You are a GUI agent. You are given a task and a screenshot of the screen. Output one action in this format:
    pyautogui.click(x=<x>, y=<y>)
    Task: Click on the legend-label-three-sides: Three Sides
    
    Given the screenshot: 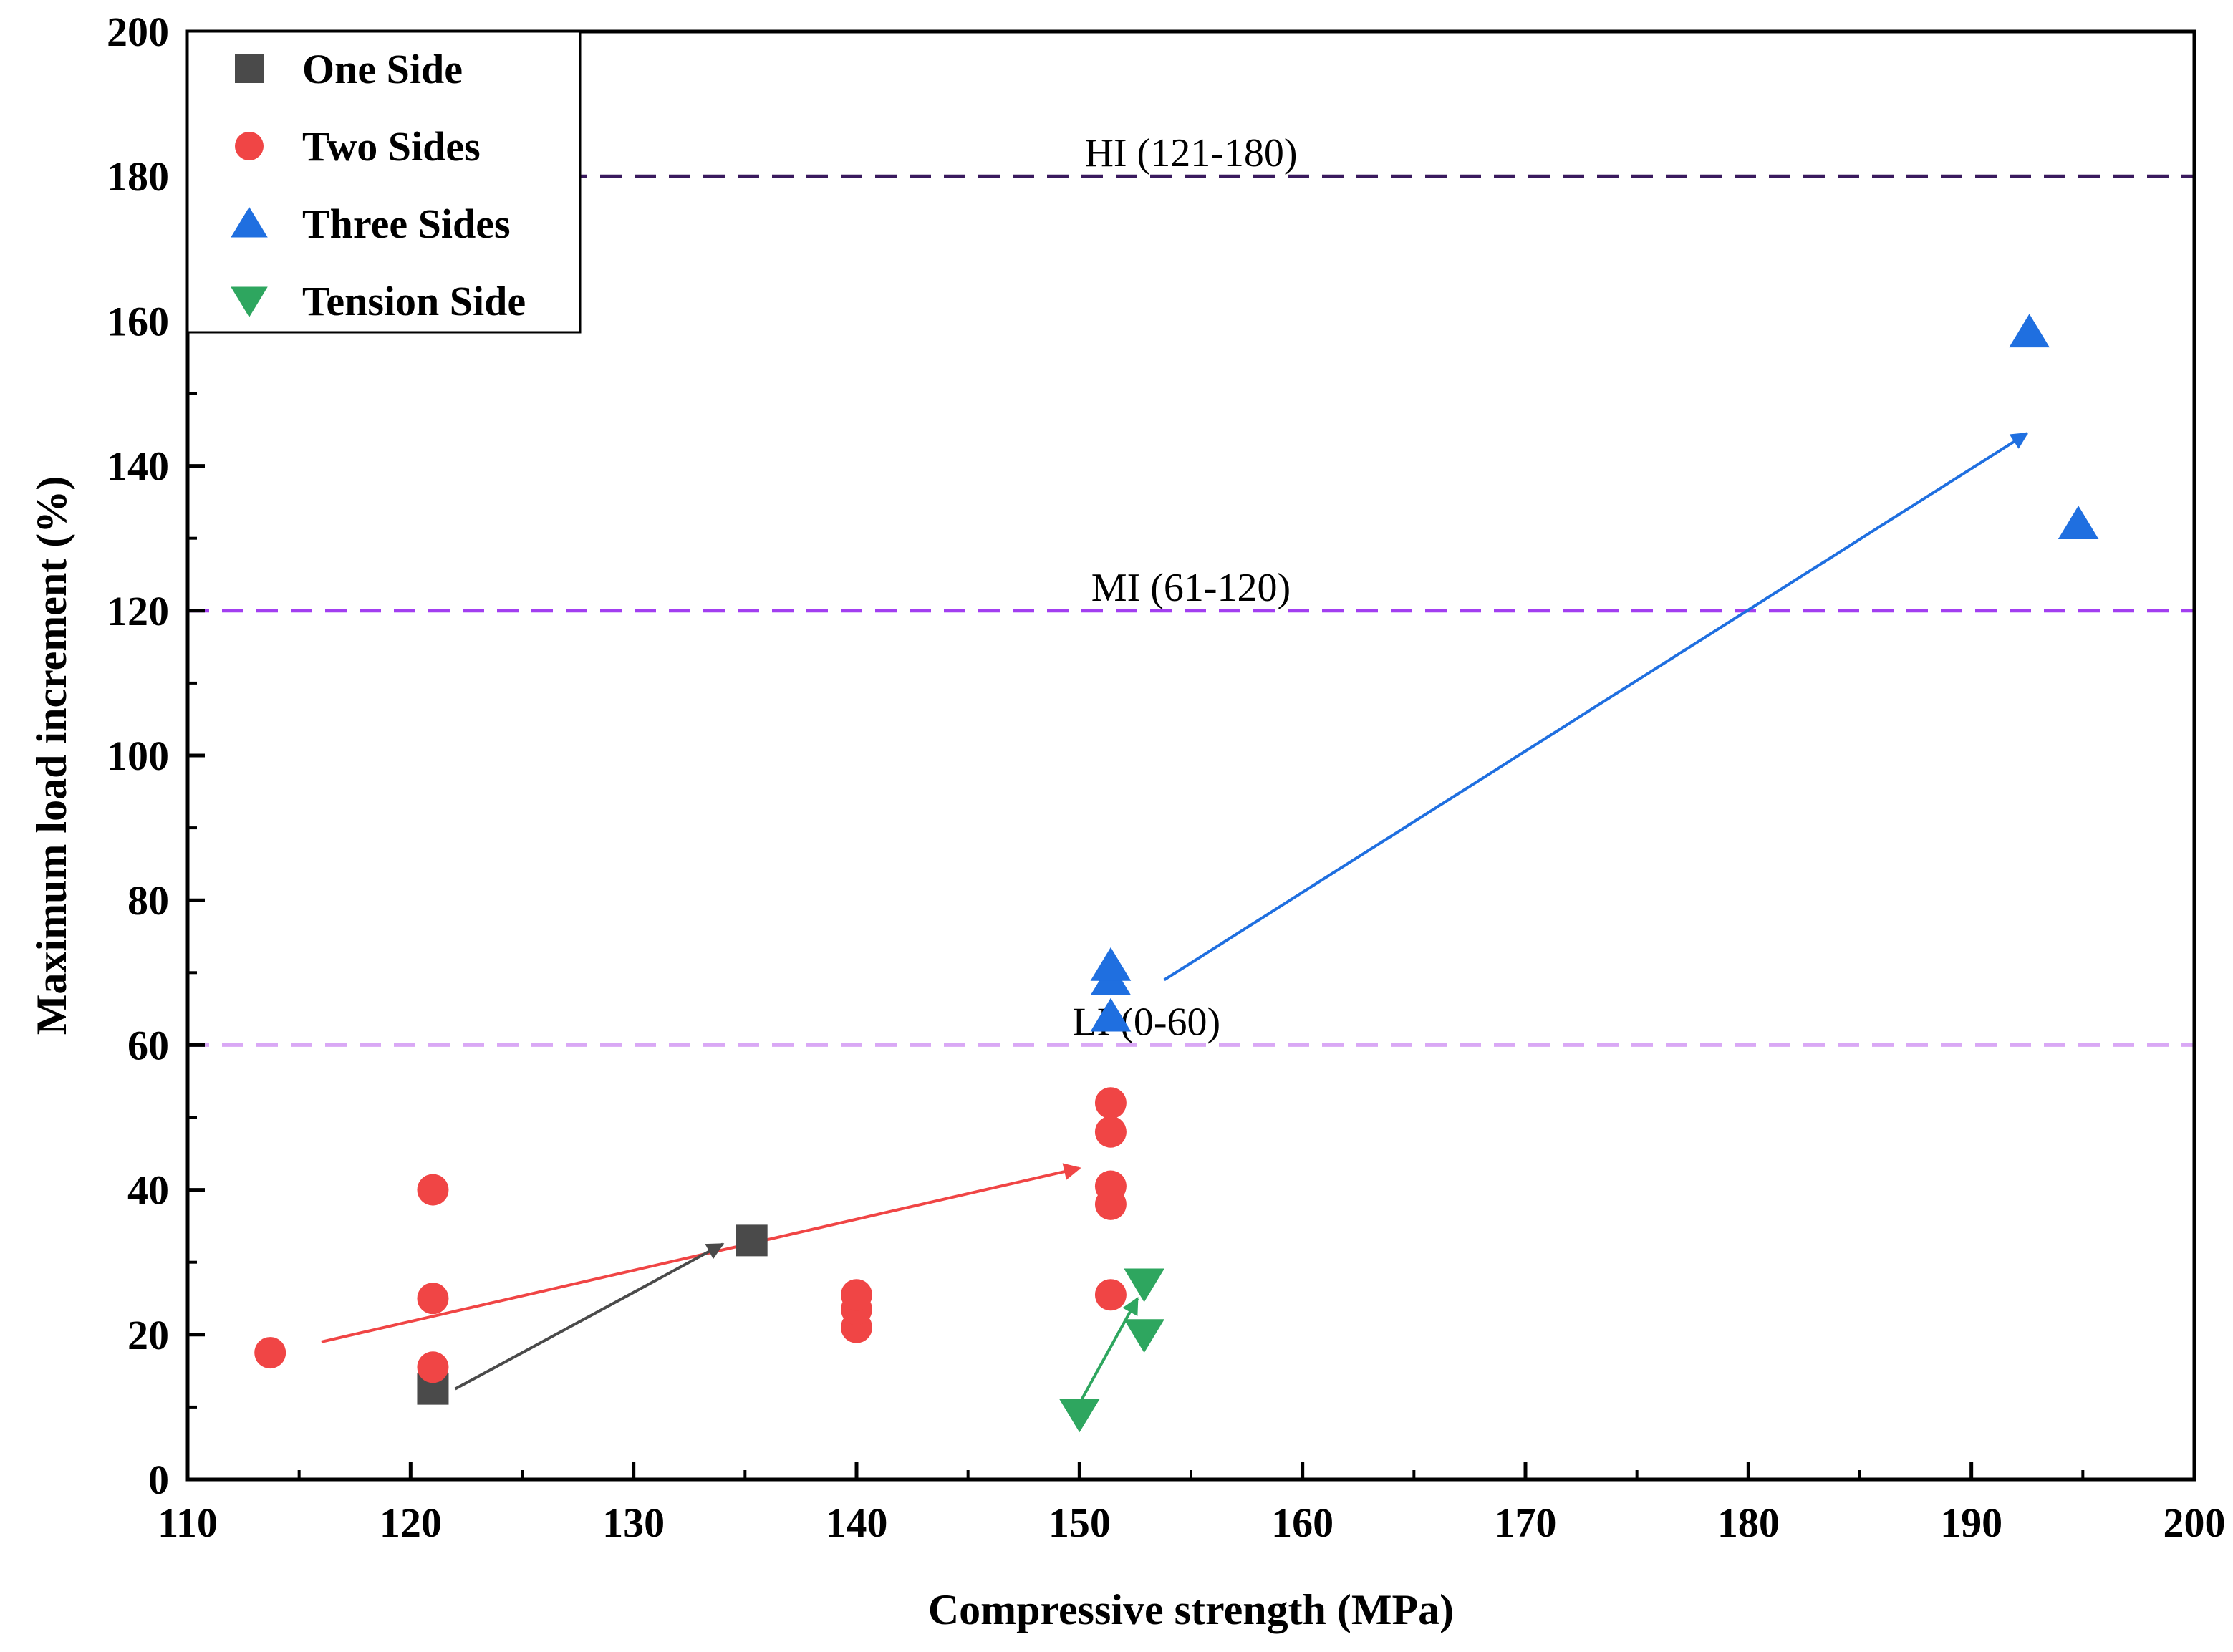 What is the action you would take?
    pyautogui.click(x=406, y=224)
    